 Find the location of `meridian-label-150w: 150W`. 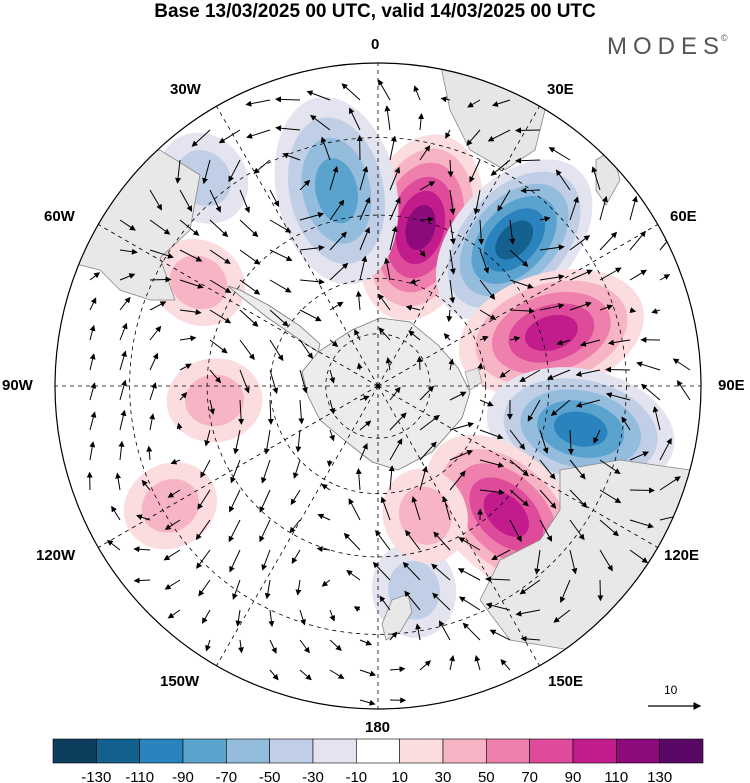

meridian-label-150w: 150W is located at coordinates (180, 681).